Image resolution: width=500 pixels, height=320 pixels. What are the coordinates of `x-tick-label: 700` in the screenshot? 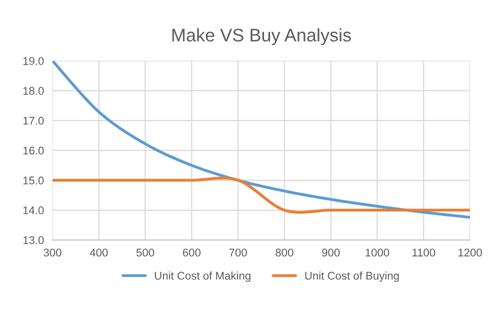 It's located at (238, 252).